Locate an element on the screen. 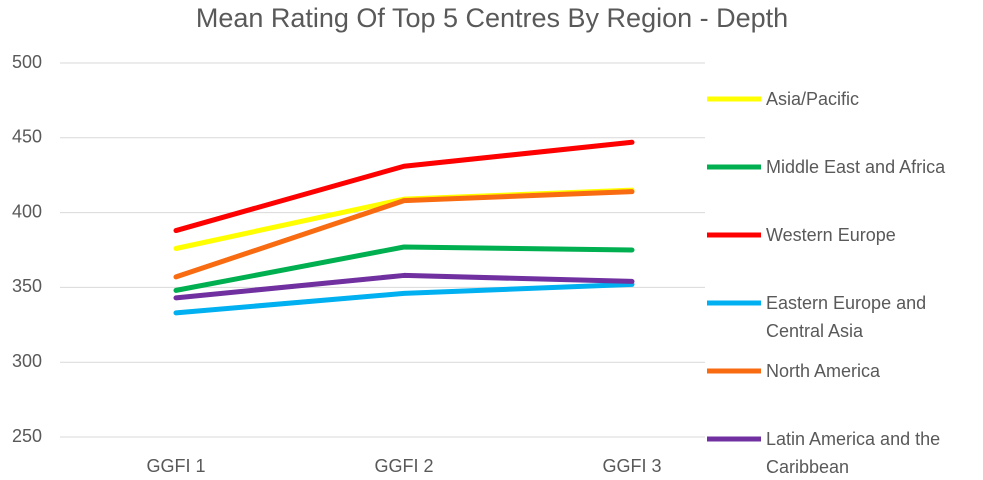 This screenshot has width=983, height=480. x-tick-label: GGFI 1 is located at coordinates (175, 466).